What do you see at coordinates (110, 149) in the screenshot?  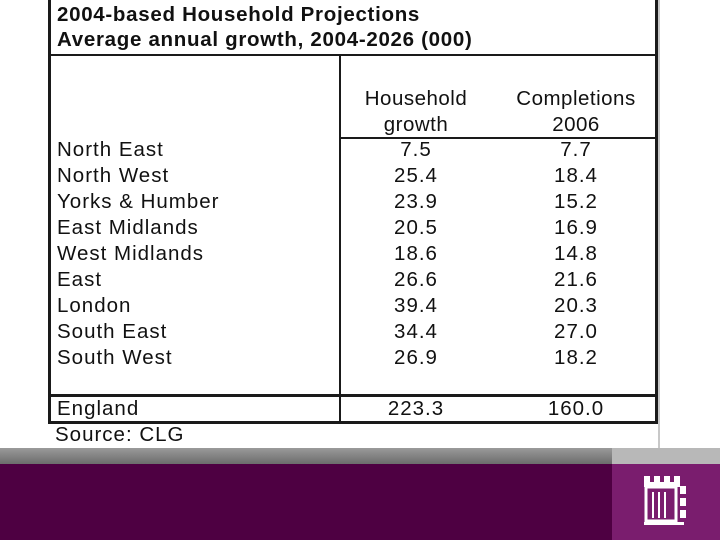 I see `row-region: North East` at bounding box center [110, 149].